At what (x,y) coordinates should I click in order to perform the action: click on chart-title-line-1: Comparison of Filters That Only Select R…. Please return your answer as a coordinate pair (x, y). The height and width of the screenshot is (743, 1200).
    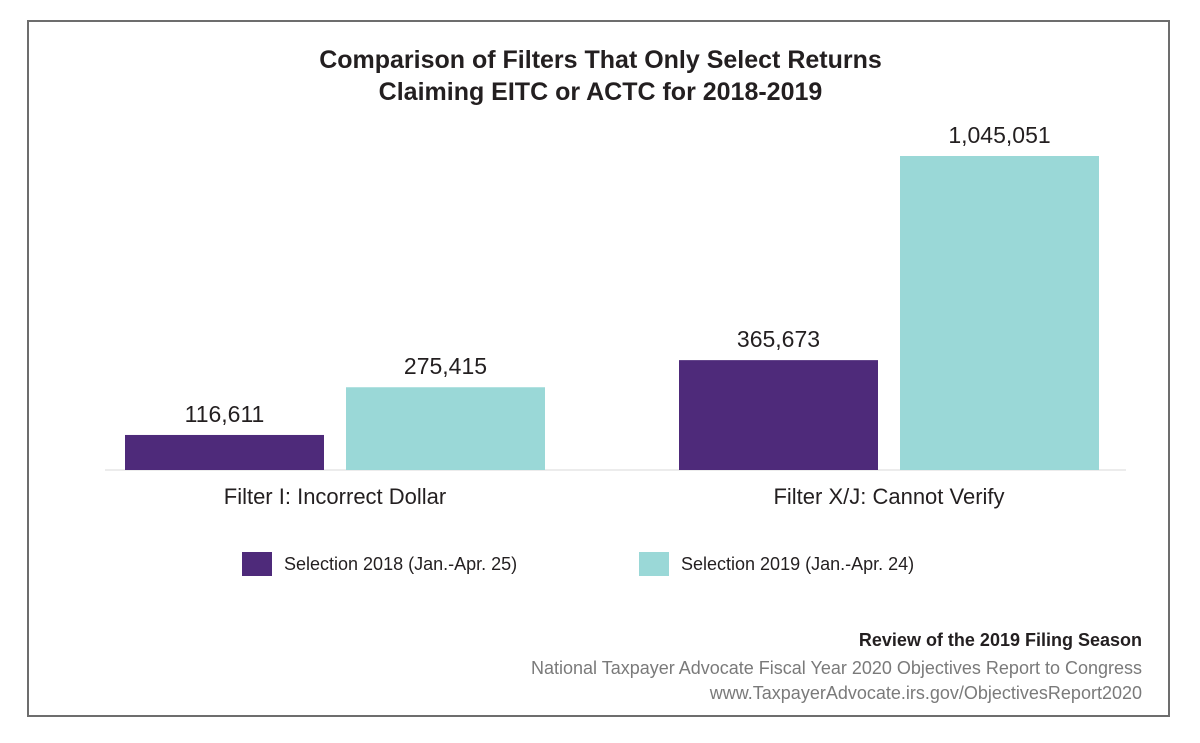
    Looking at the image, I should click on (600, 60).